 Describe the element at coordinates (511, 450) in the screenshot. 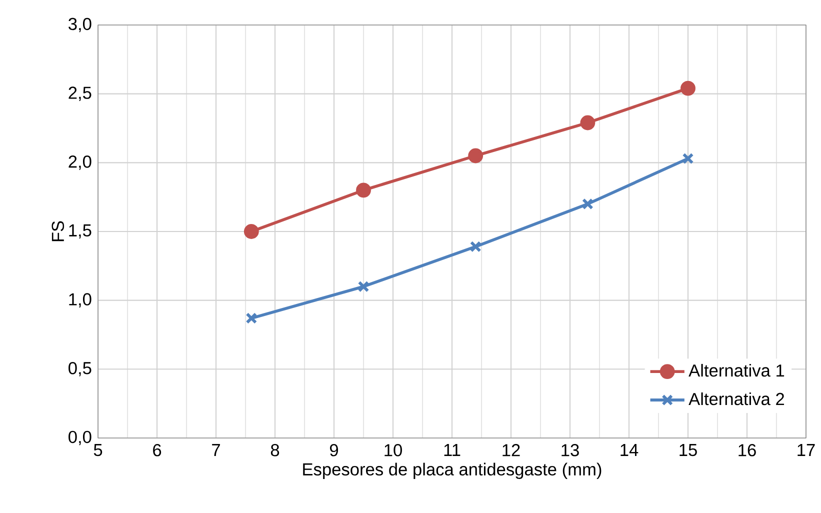

I see `x-tick-label: 12` at that location.